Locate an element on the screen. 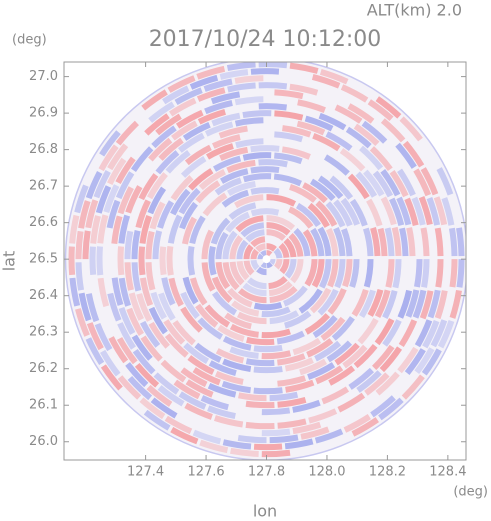 This screenshot has height=521, width=491. x-tick-label: 127.8 is located at coordinates (266, 472).